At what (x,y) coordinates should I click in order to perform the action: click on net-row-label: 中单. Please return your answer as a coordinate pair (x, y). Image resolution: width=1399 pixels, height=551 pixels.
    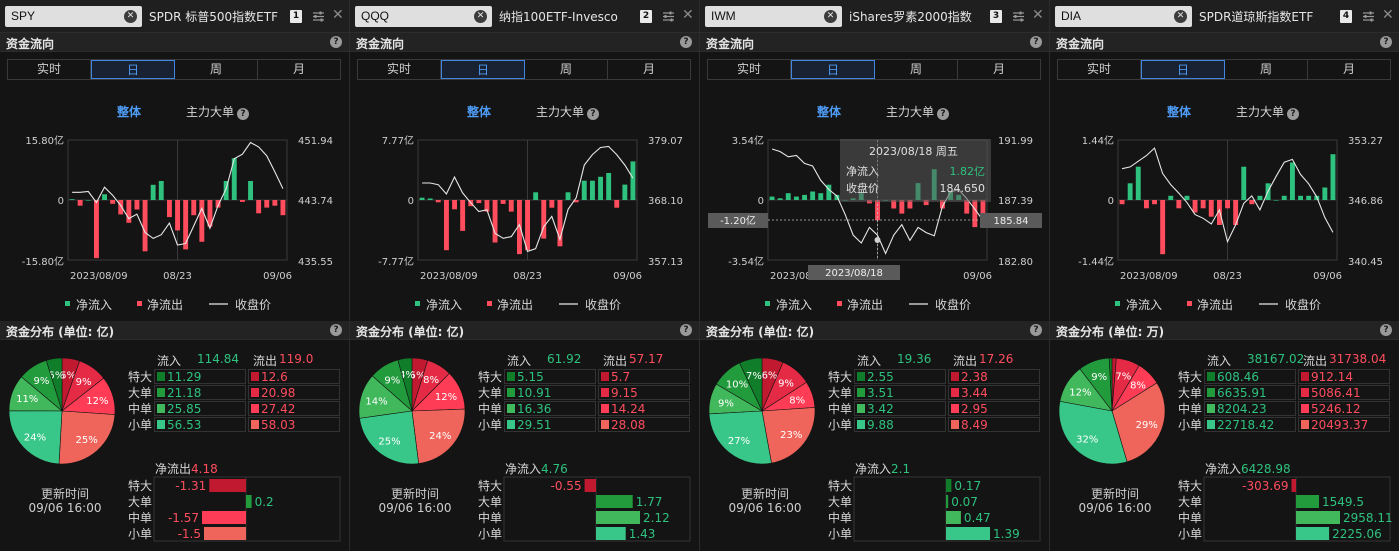
    Looking at the image, I should click on (840, 517).